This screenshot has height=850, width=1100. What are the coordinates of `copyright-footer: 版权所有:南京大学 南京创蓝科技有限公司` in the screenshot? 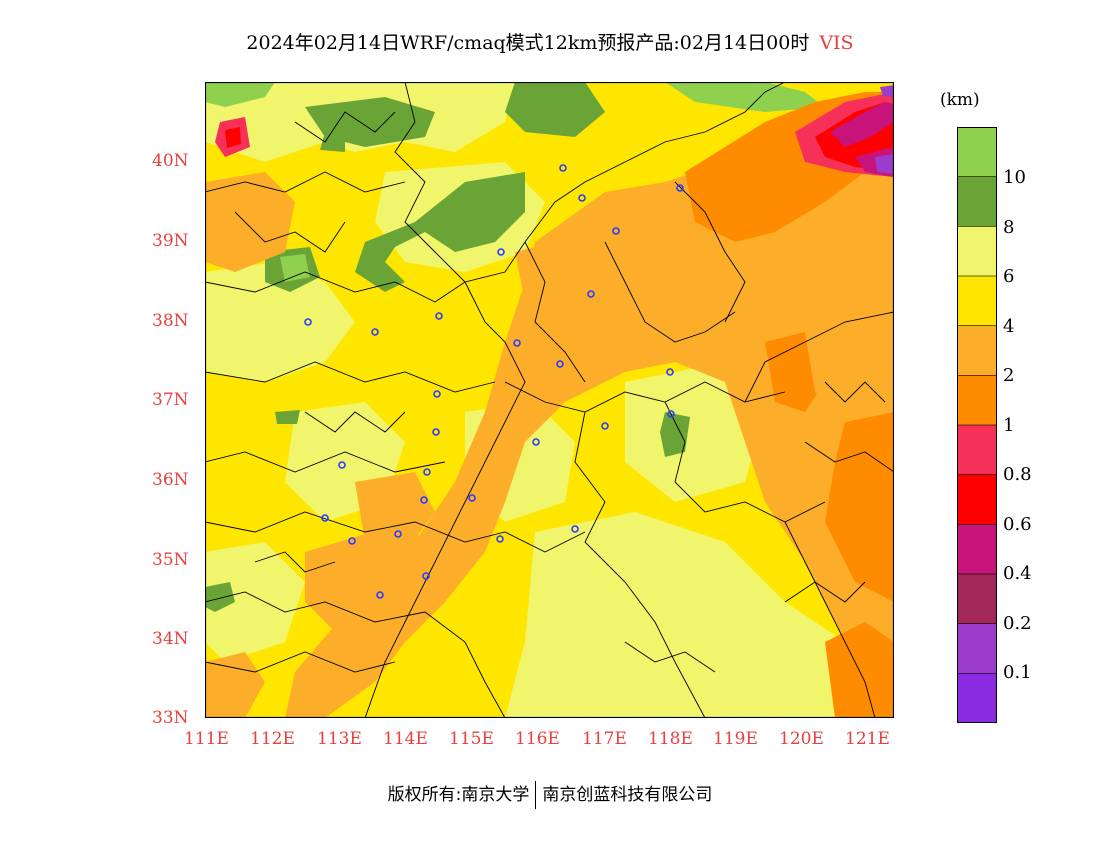 It's located at (550, 794).